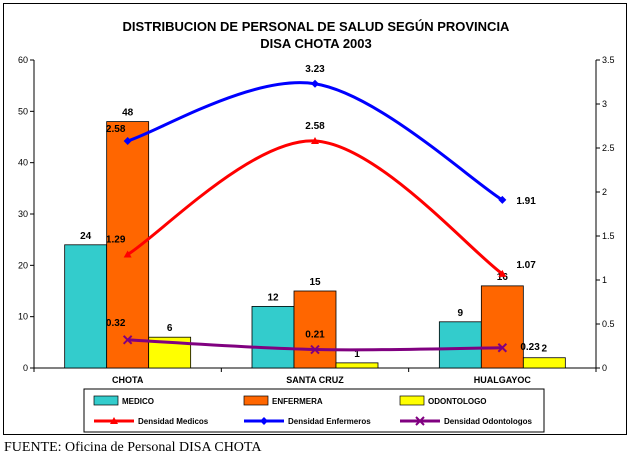  I want to click on legend-label: ENFERMERA, so click(297, 401).